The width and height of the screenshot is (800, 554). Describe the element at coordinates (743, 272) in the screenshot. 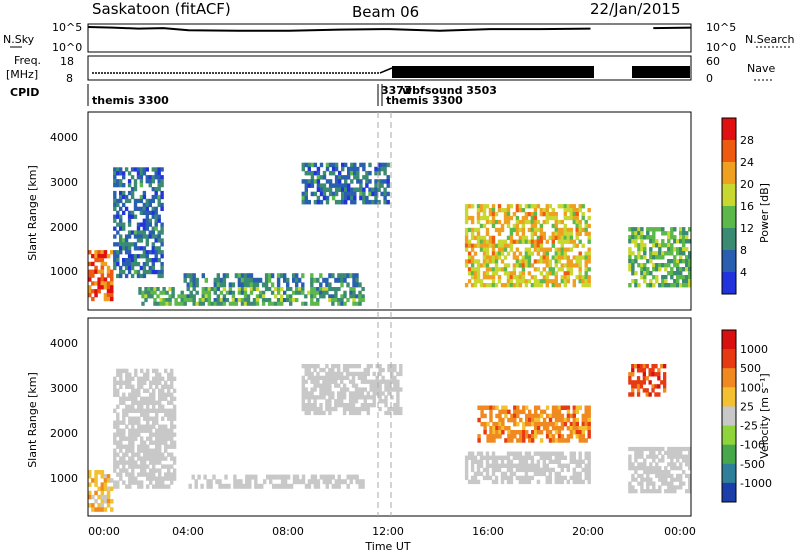

I see `power-colorbar-tick: 4` at that location.